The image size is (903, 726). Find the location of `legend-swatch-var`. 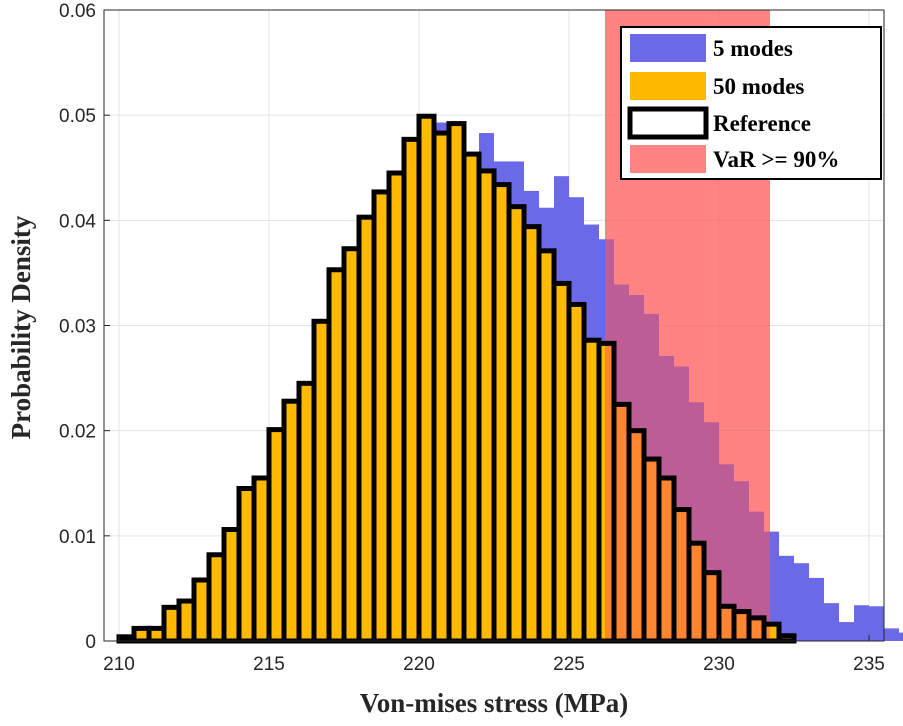

legend-swatch-var is located at coordinates (668, 159).